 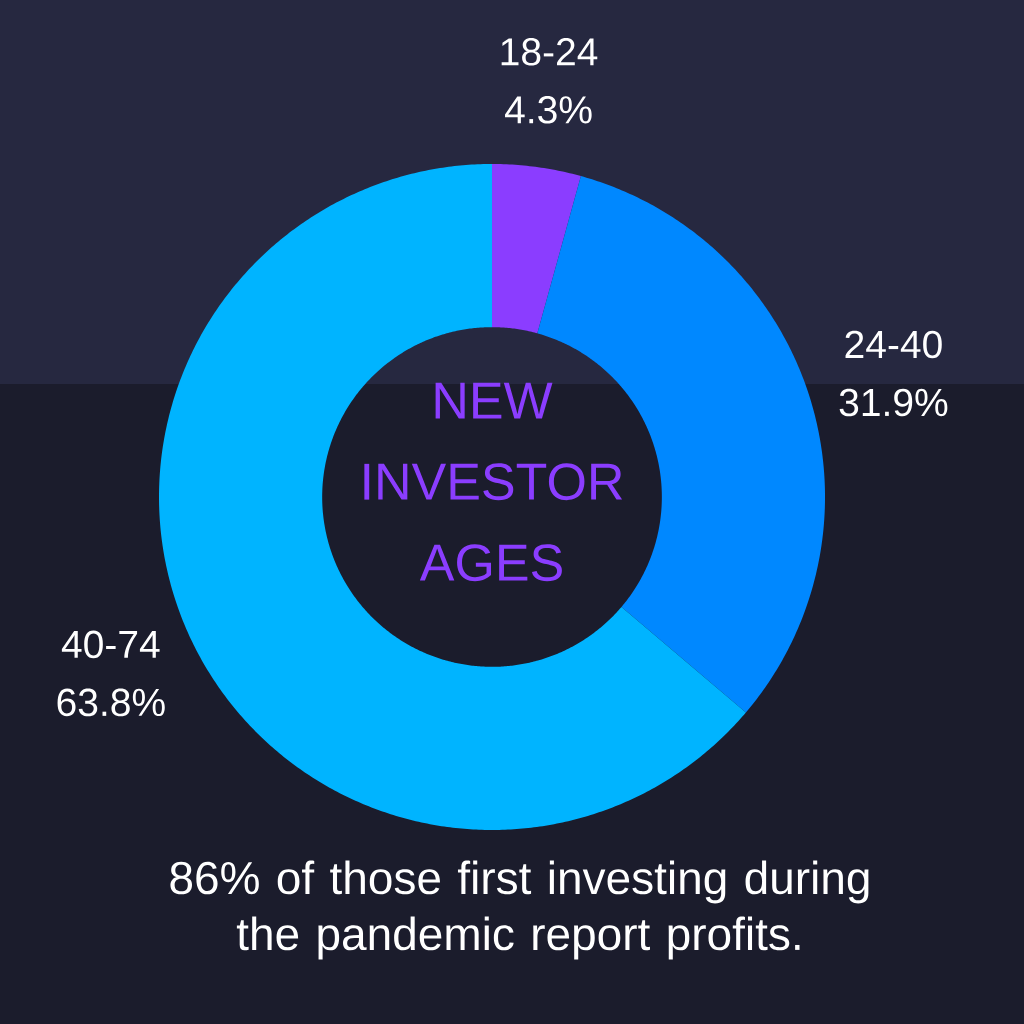 I want to click on slice-label: 18-24, so click(x=549, y=52).